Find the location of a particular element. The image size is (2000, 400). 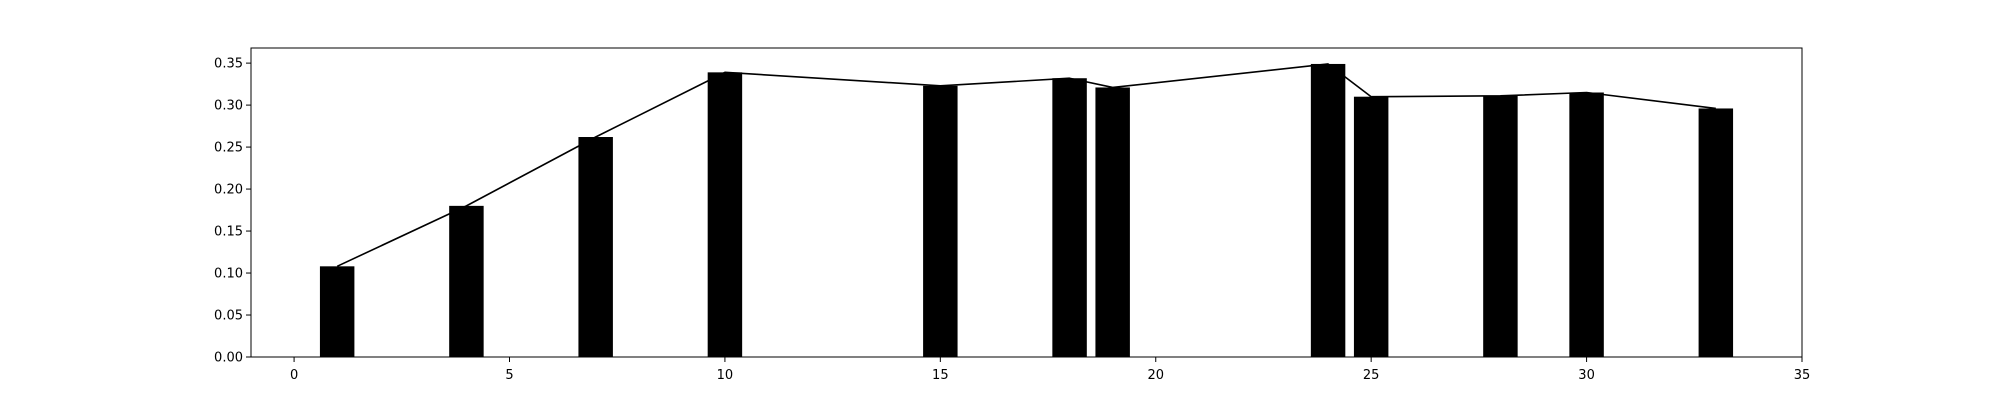

y-tick-label-5: 0.25 is located at coordinates (228, 148).